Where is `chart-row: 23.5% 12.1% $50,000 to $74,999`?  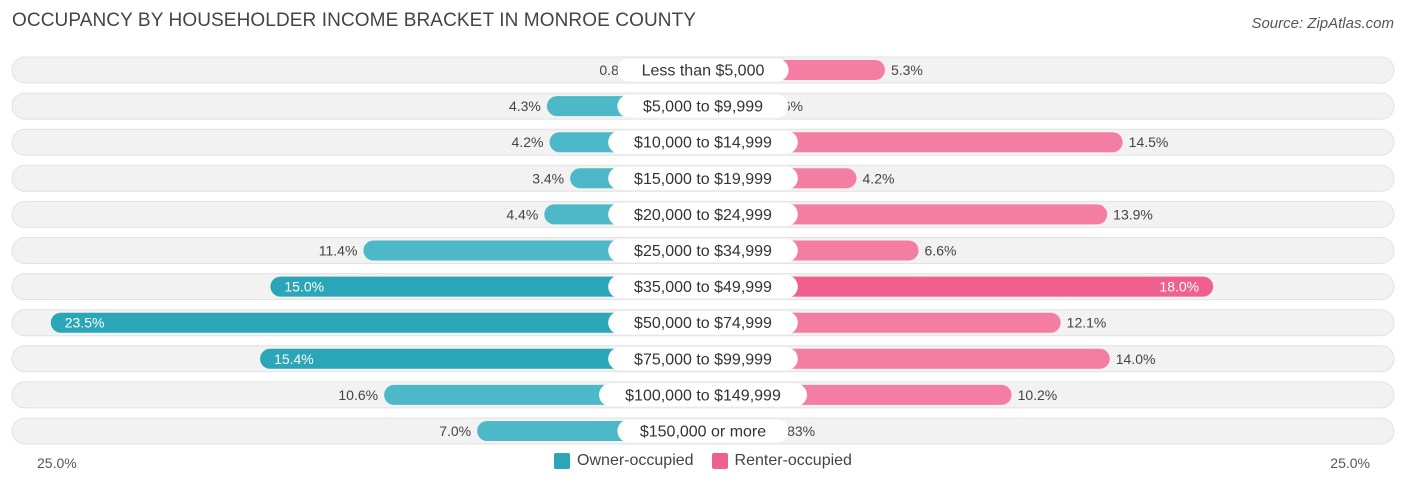
chart-row: 23.5% 12.1% $50,000 to $74,999 is located at coordinates (703, 323).